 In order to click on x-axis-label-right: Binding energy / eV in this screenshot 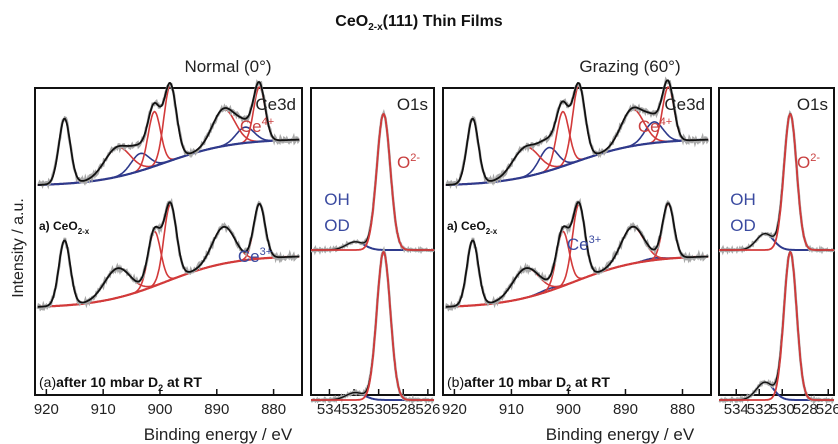, I will do `click(620, 434)`.